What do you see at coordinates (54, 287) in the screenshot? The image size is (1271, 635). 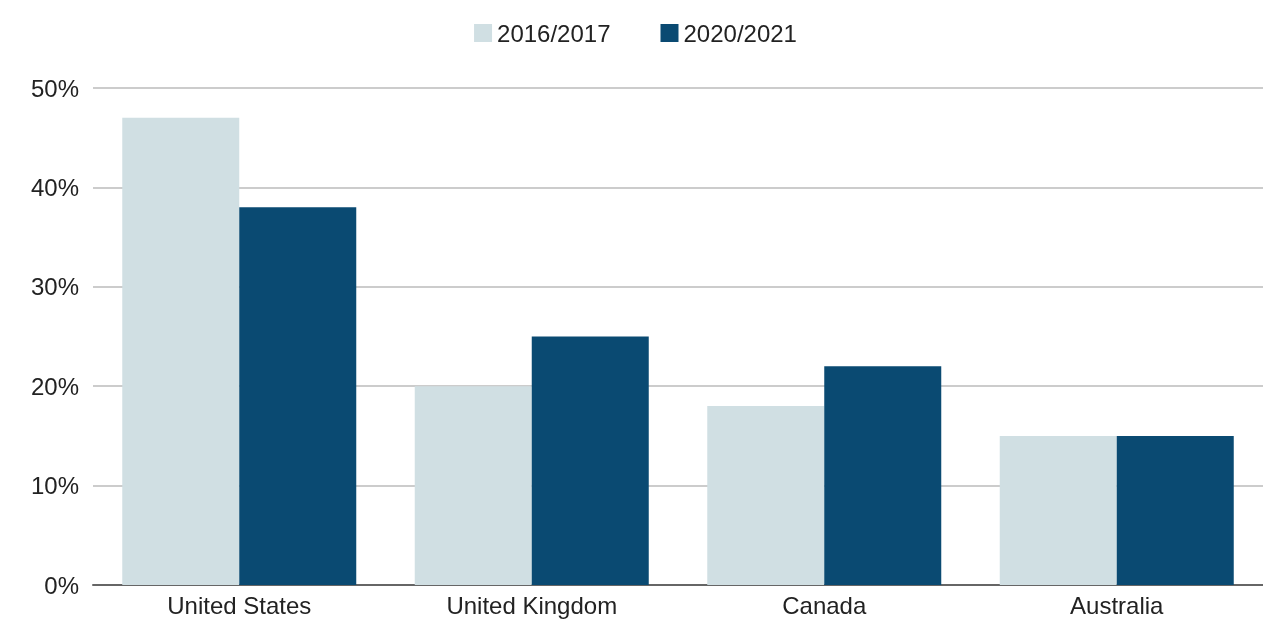 I see `y-tick-label: 30%` at bounding box center [54, 287].